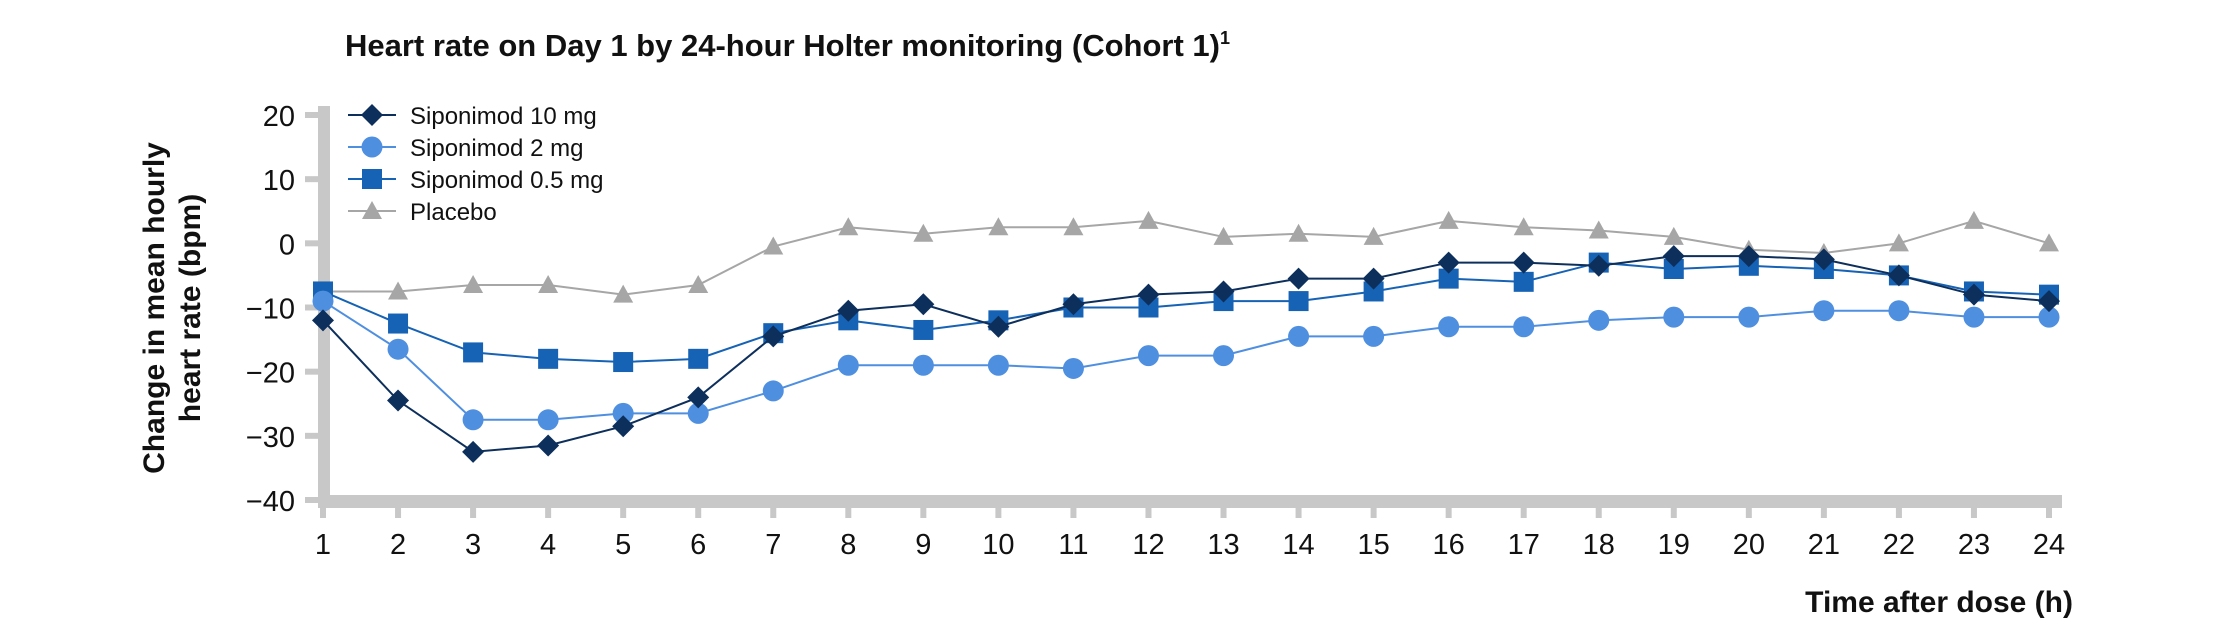  What do you see at coordinates (270, 438) in the screenshot?
I see `y-tick-label: −30` at bounding box center [270, 438].